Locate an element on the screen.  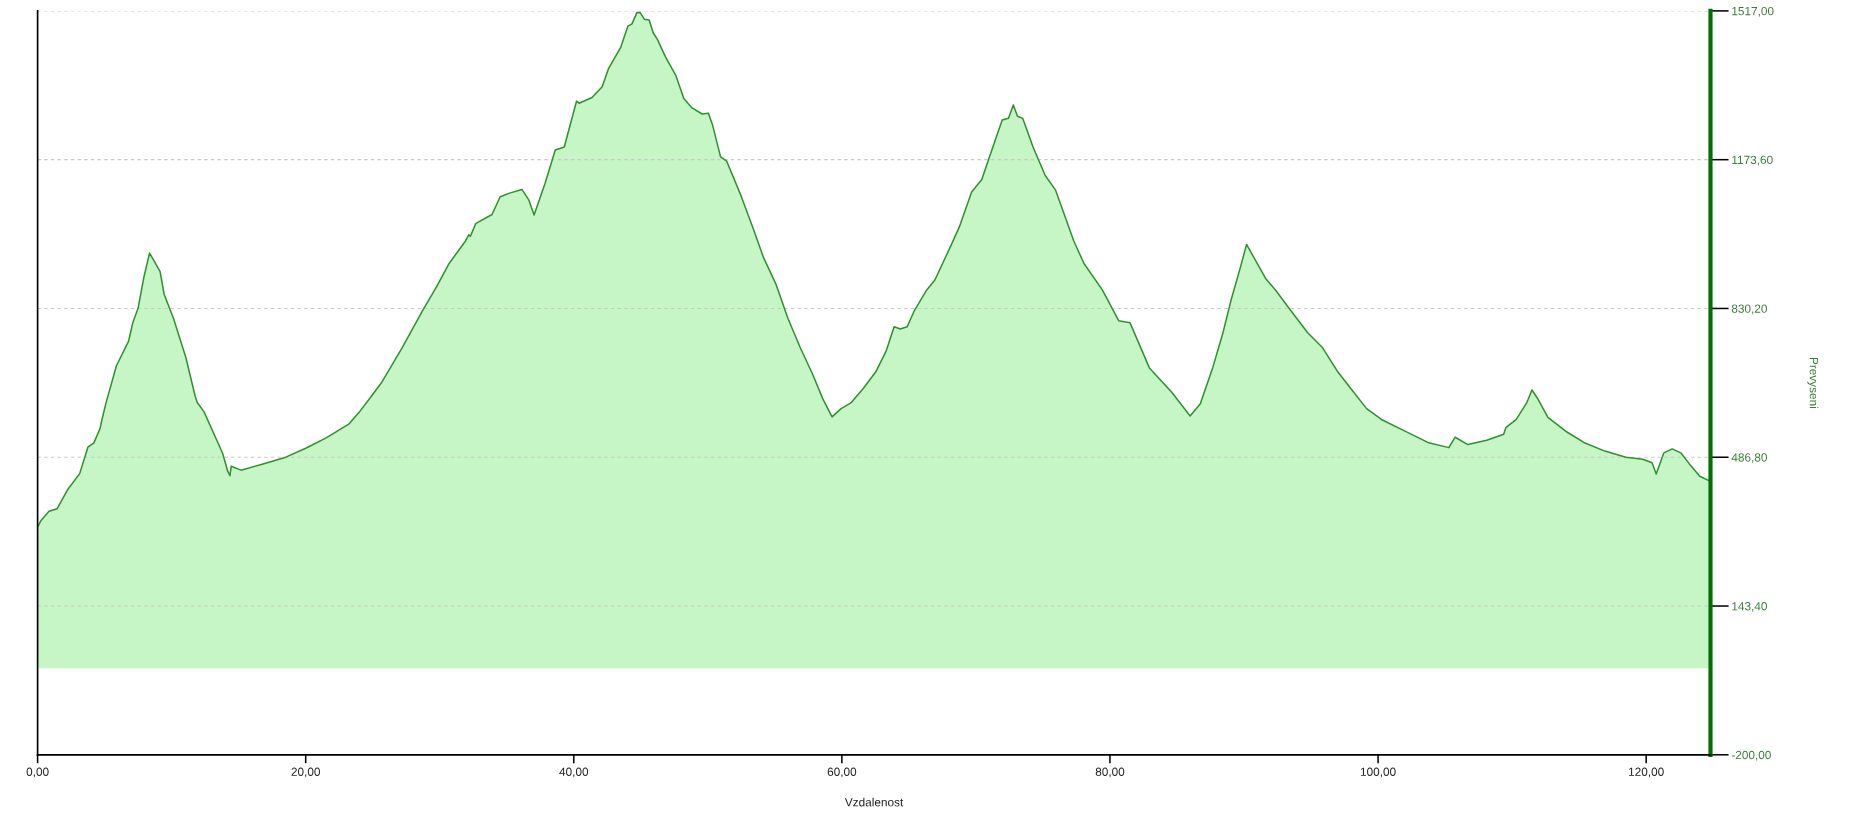
x-tick-label: 100,00 is located at coordinates (1378, 772).